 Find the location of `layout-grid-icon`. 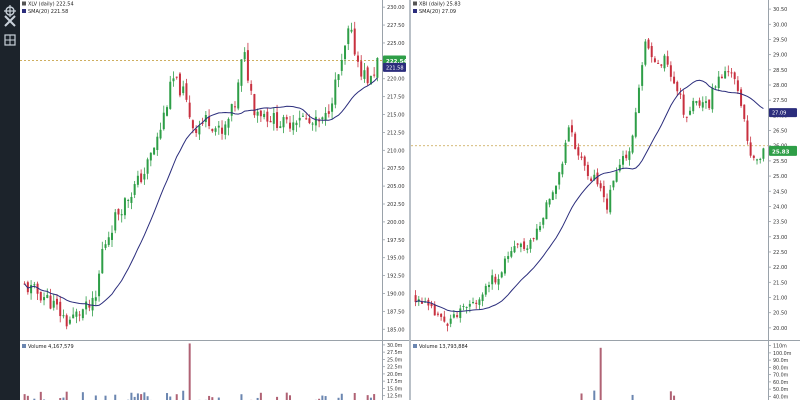

layout-grid-icon is located at coordinates (10, 40).